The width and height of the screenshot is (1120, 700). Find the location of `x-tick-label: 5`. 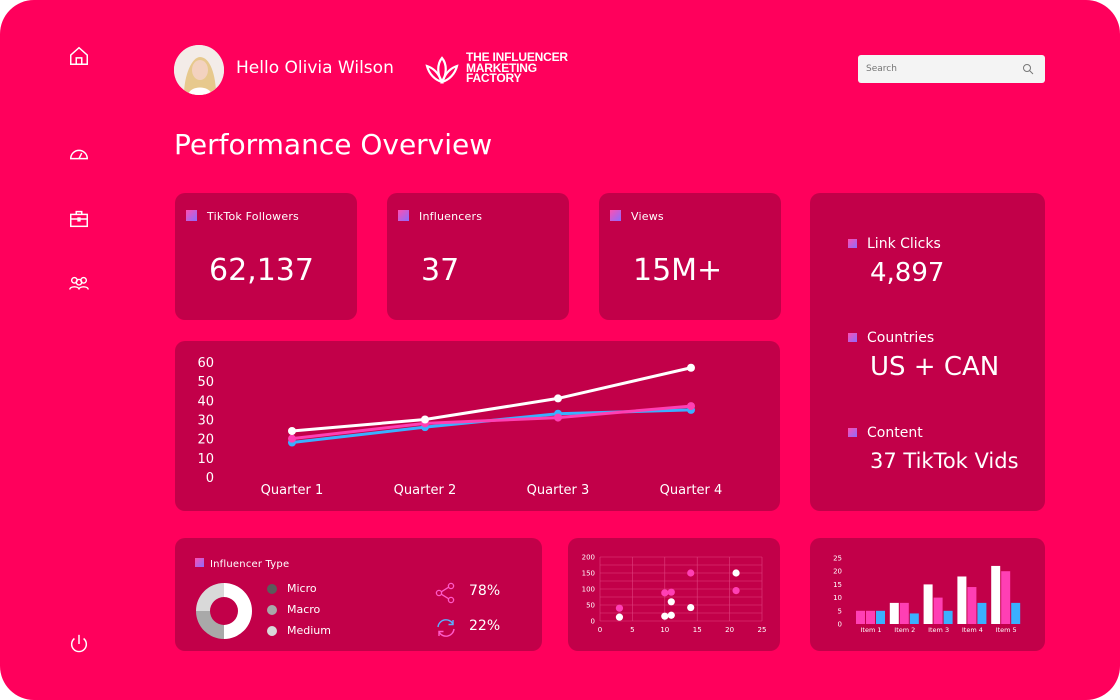

x-tick-label: 5 is located at coordinates (632, 630).